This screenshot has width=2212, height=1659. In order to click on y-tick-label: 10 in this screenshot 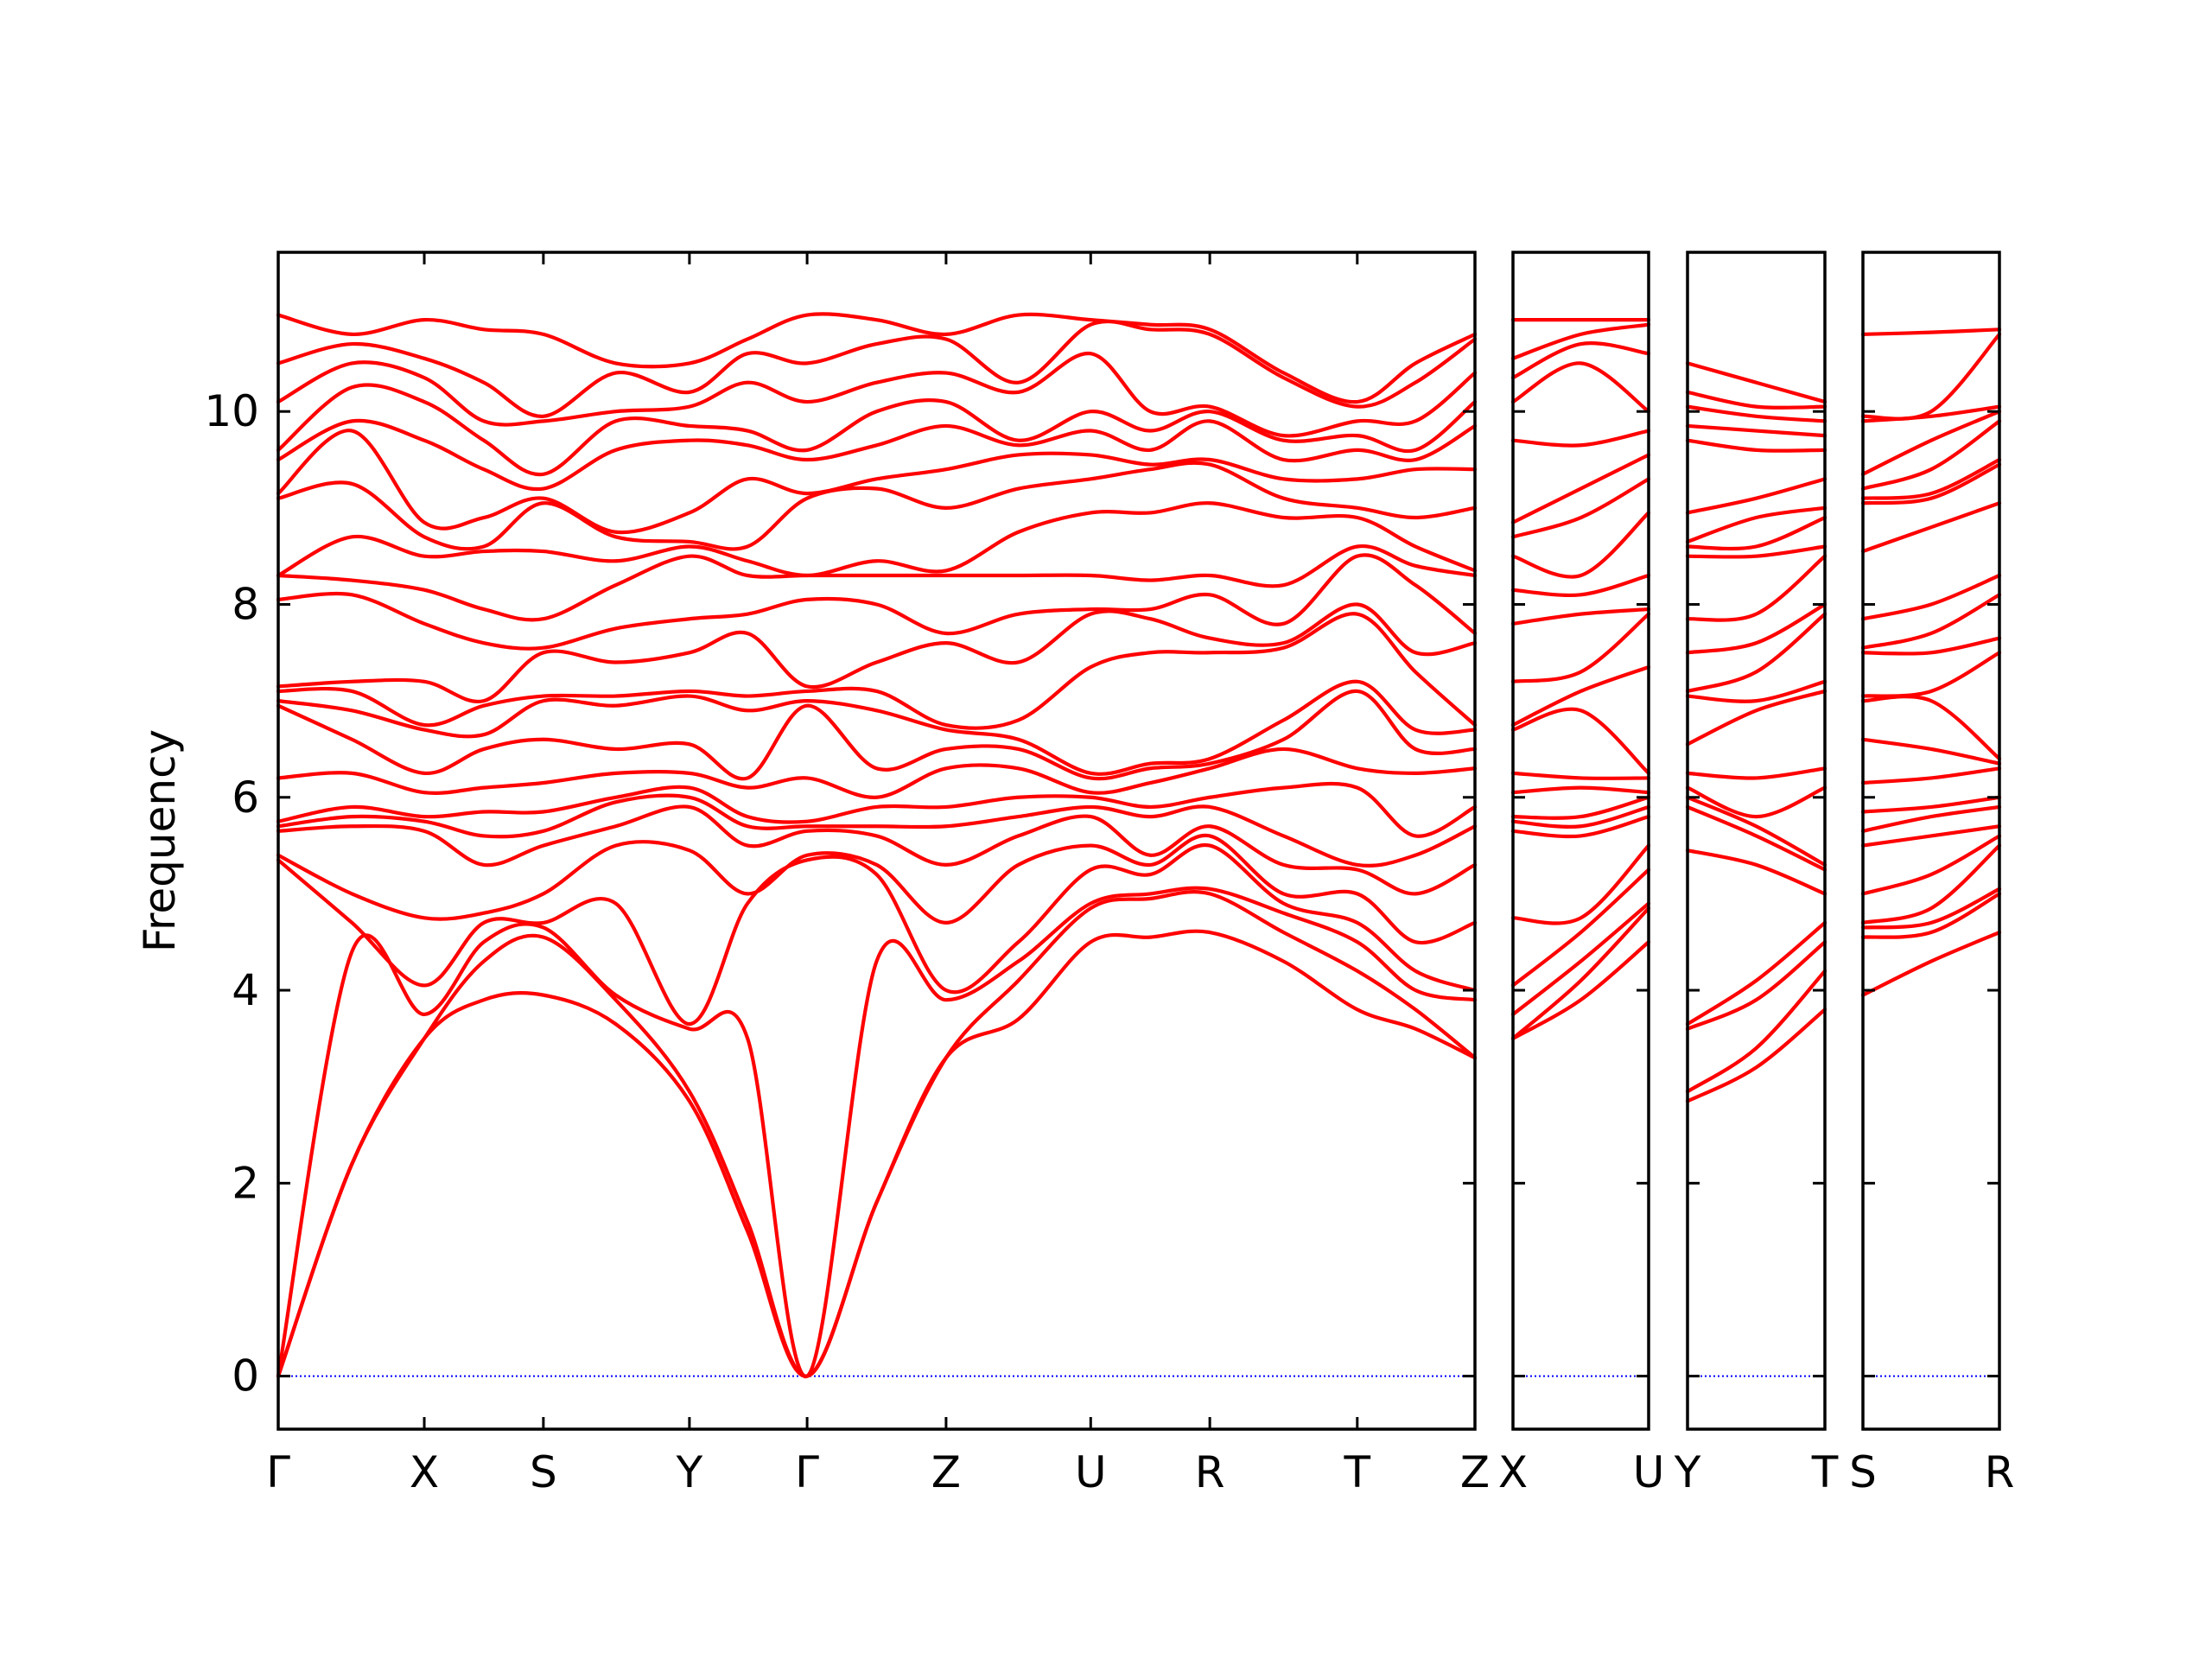, I will do `click(232, 411)`.